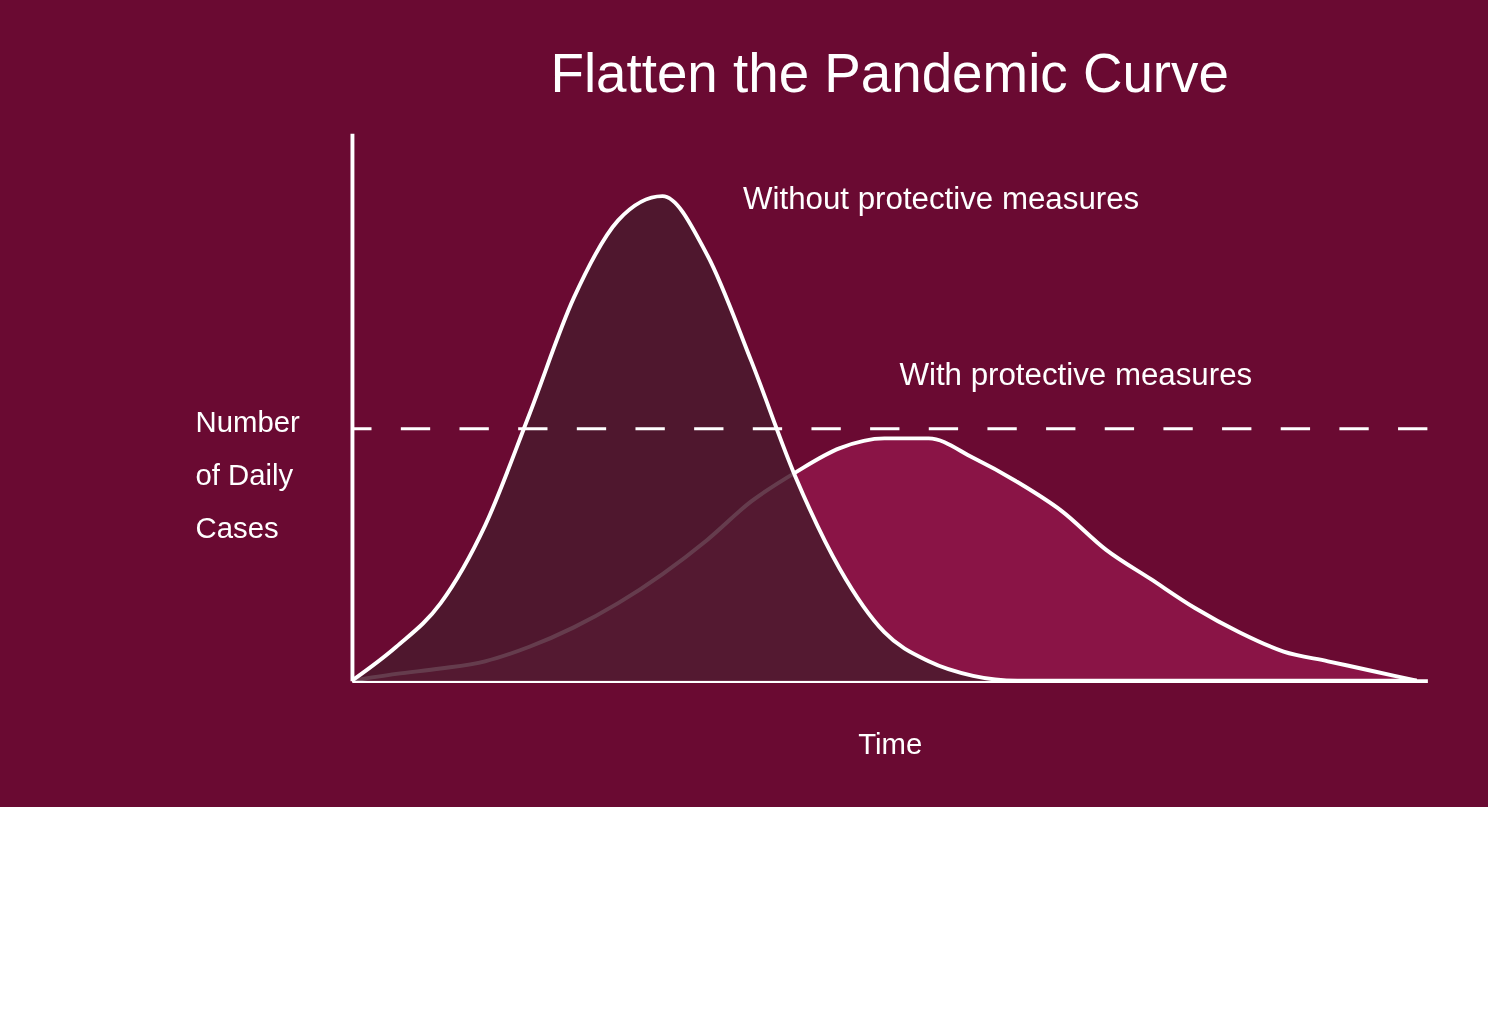 The image size is (1488, 1009). What do you see at coordinates (941, 199) in the screenshot?
I see `series-label: Without protective measures` at bounding box center [941, 199].